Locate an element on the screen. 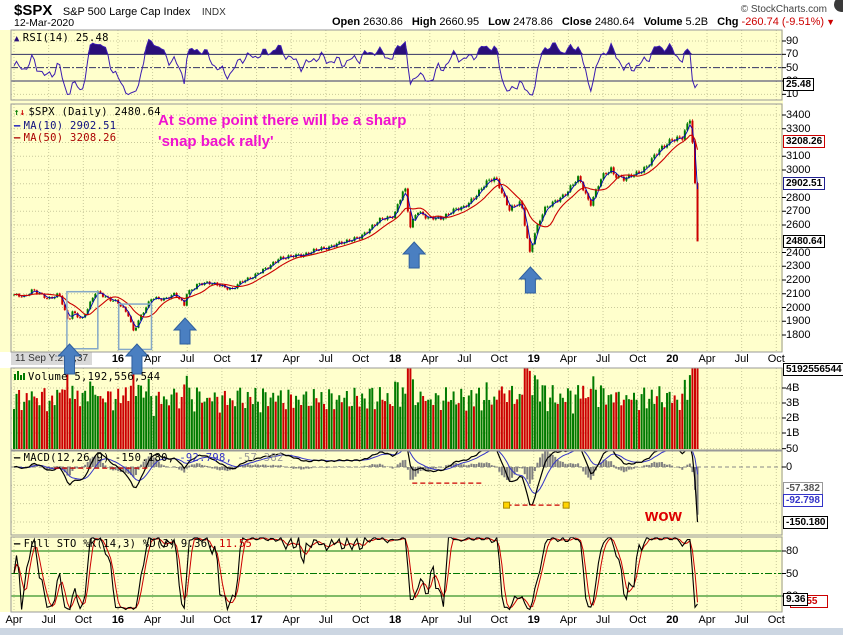 The height and width of the screenshot is (635, 843). close-value-box: 2480.64 is located at coordinates (804, 241).